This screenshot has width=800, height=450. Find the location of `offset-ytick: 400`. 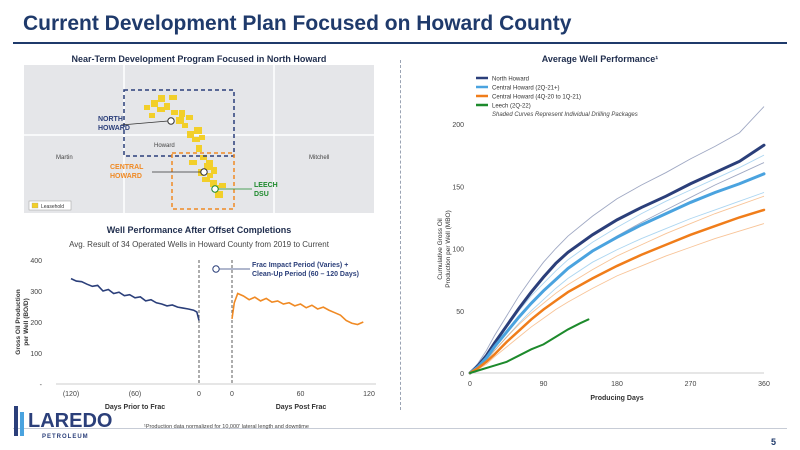

offset-ytick: 400 is located at coordinates (36, 261).